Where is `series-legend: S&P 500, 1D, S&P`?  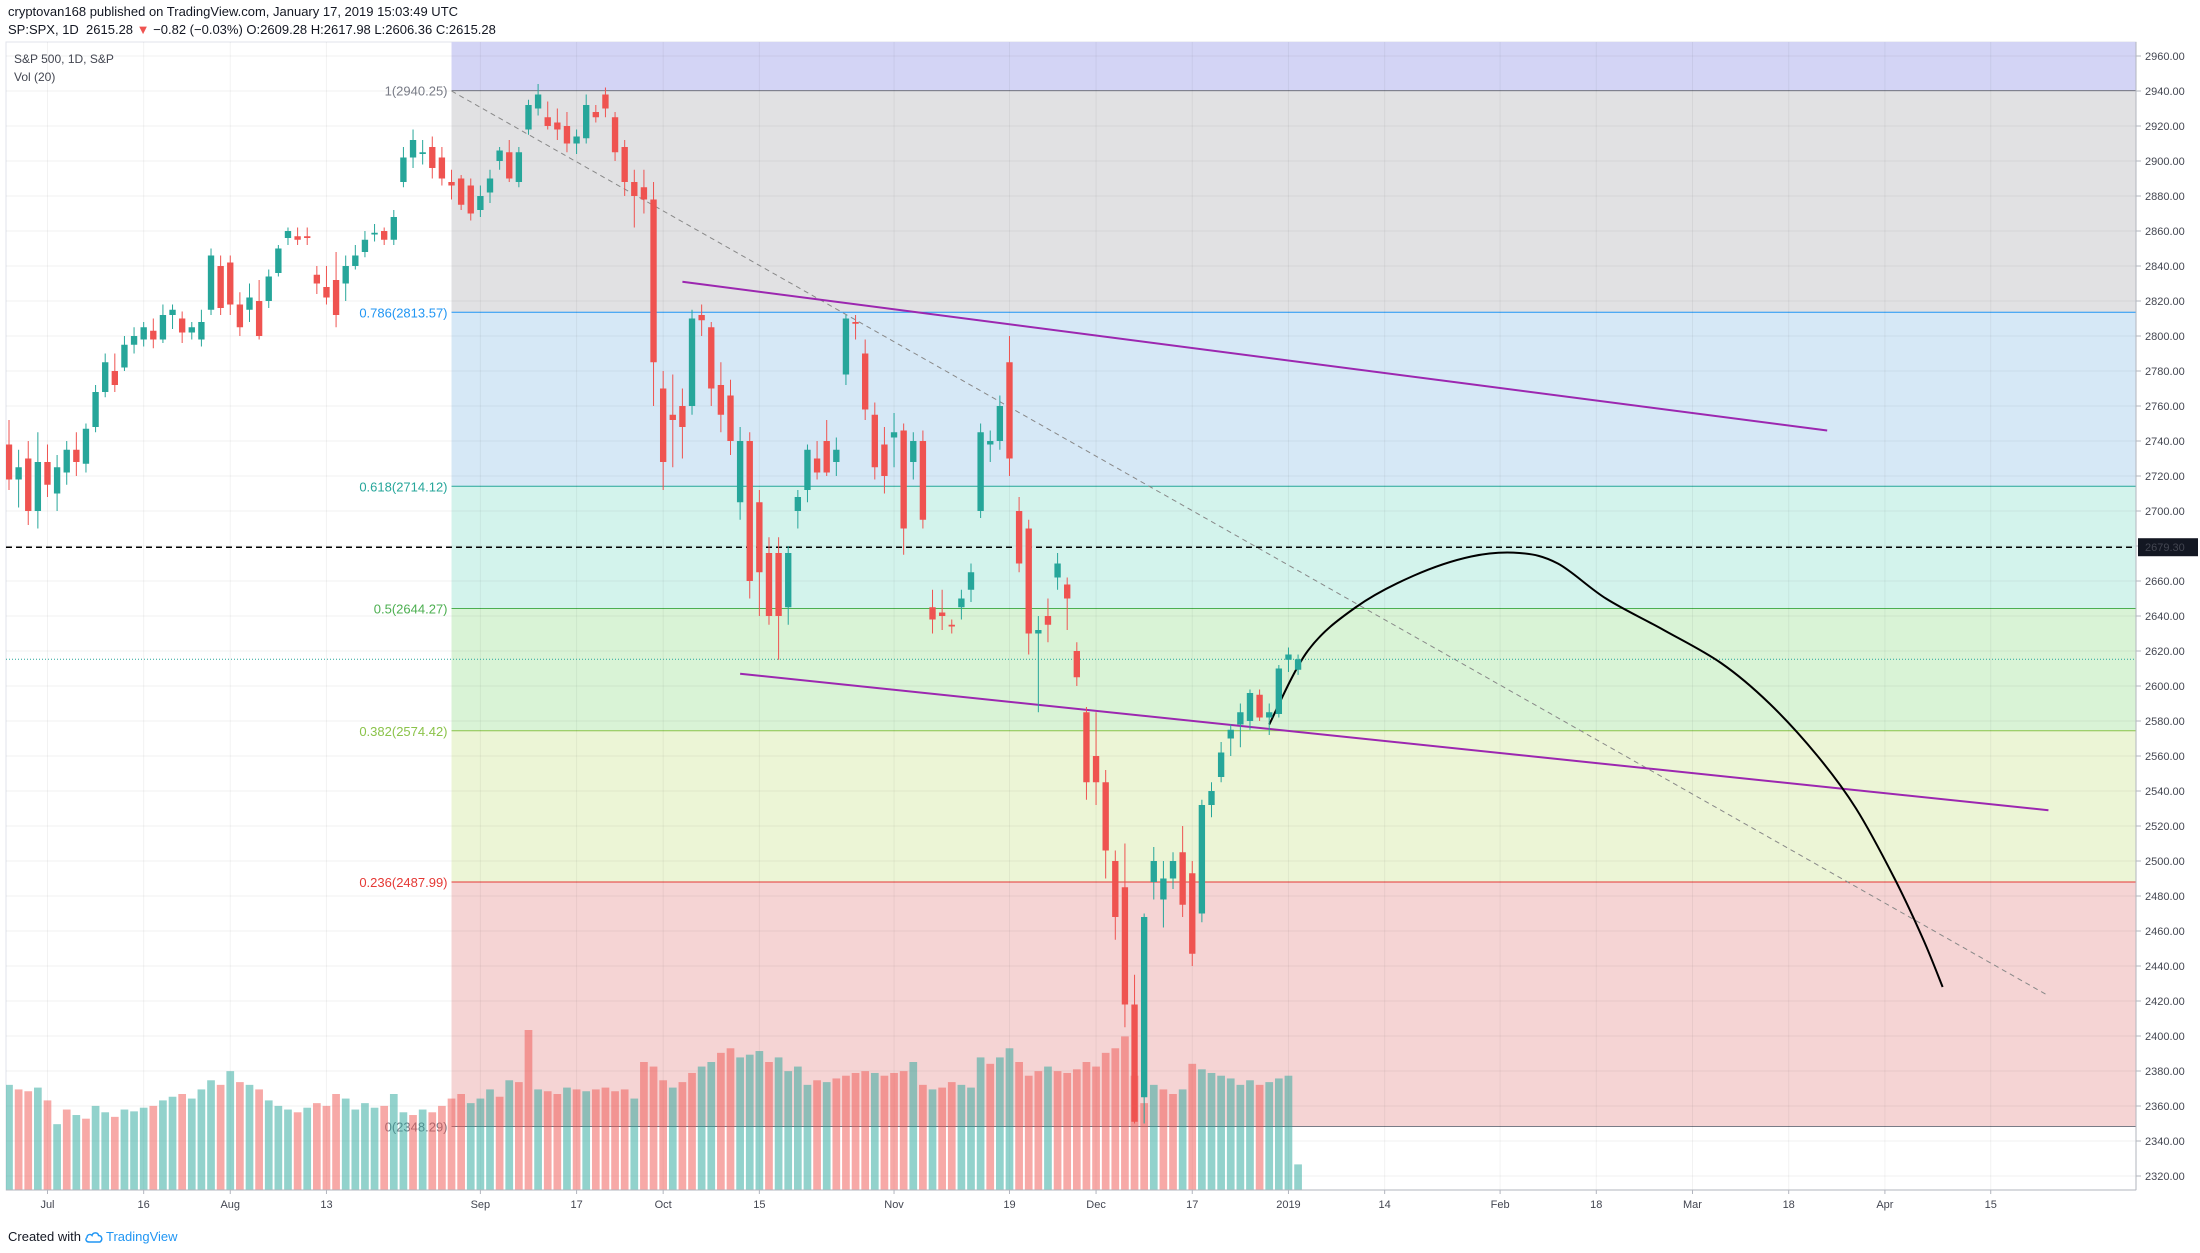
series-legend: S&P 500, 1D, S&P is located at coordinates (64, 59).